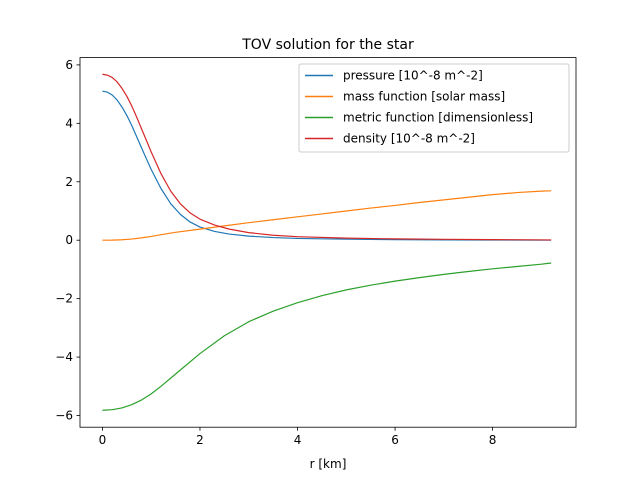  I want to click on legend-label-pressure: pressure [10^-8 m^-2], so click(413, 76).